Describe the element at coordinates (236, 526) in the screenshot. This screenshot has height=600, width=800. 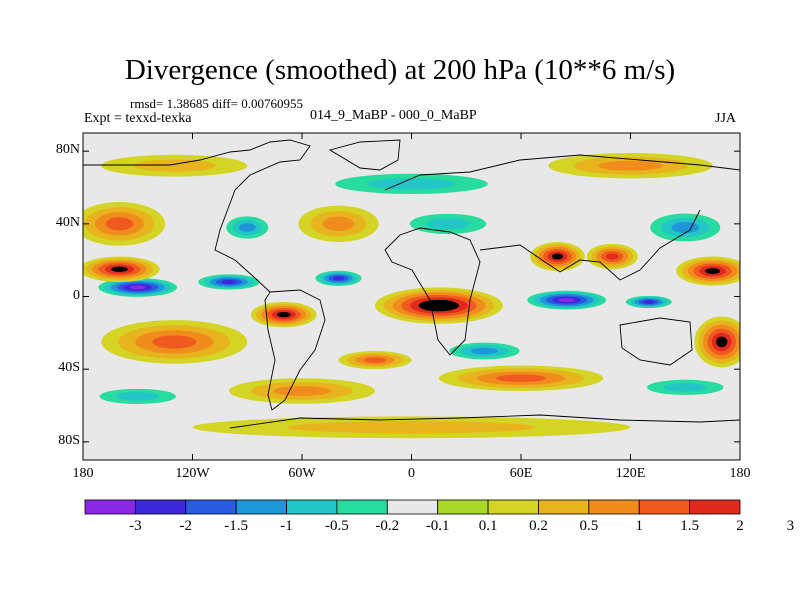
I see `colorbar-tick-label: -1.5` at that location.